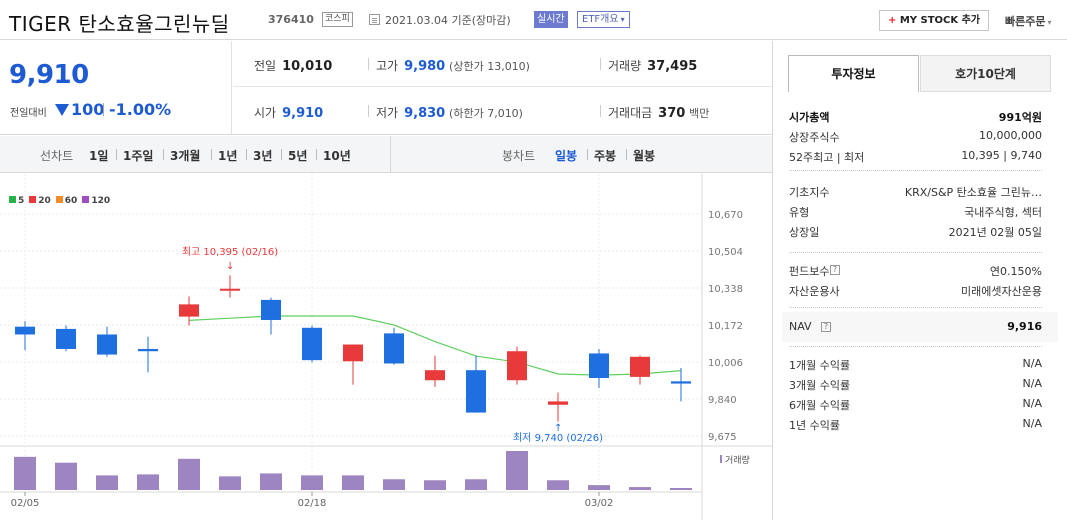 The image size is (1067, 520). I want to click on low-label: 저가, so click(387, 113).